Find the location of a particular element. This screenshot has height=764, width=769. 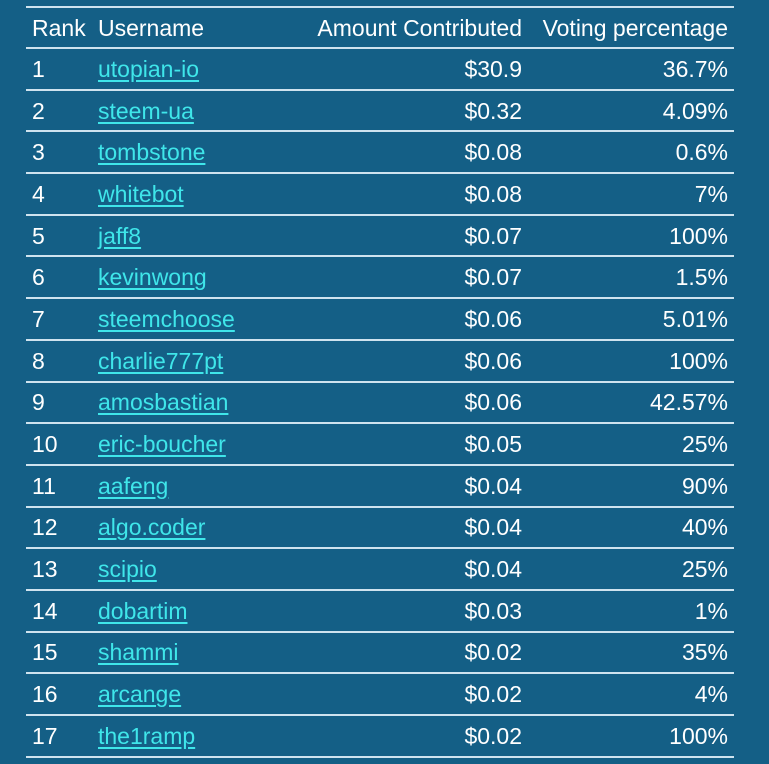

table-row: 12 algo.coder $0.04 40% is located at coordinates (380, 527).